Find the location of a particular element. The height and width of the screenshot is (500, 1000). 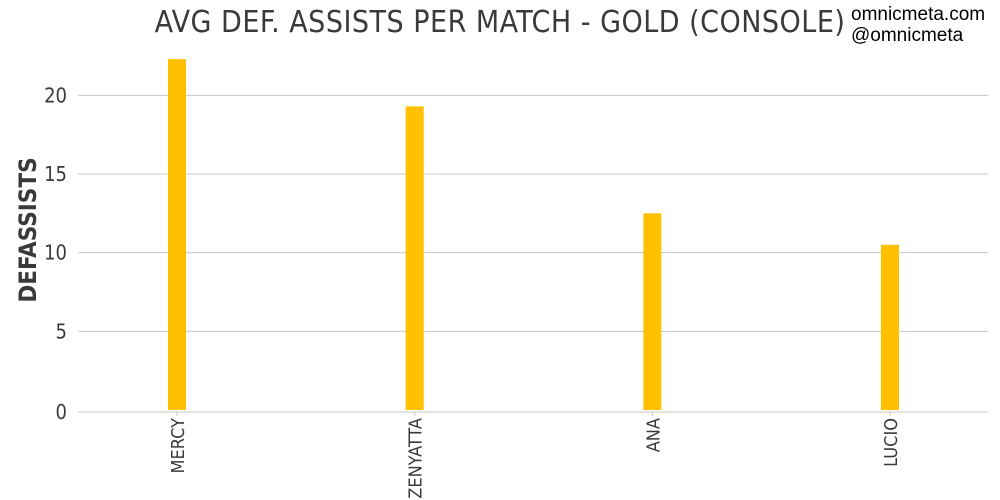

x-tick-label: LUCIO is located at coordinates (891, 442).